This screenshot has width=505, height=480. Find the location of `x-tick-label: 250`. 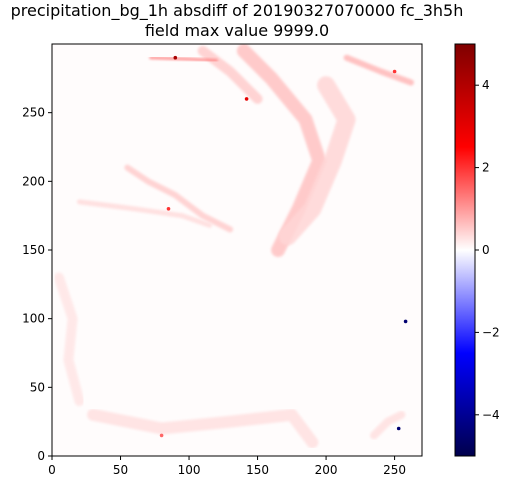

x-tick-label: 250 is located at coordinates (394, 470).